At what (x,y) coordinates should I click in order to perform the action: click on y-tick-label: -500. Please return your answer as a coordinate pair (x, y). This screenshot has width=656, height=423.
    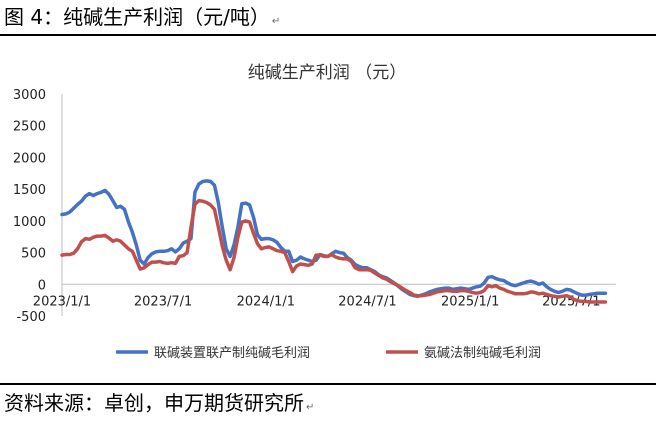
    Looking at the image, I should click on (31, 317).